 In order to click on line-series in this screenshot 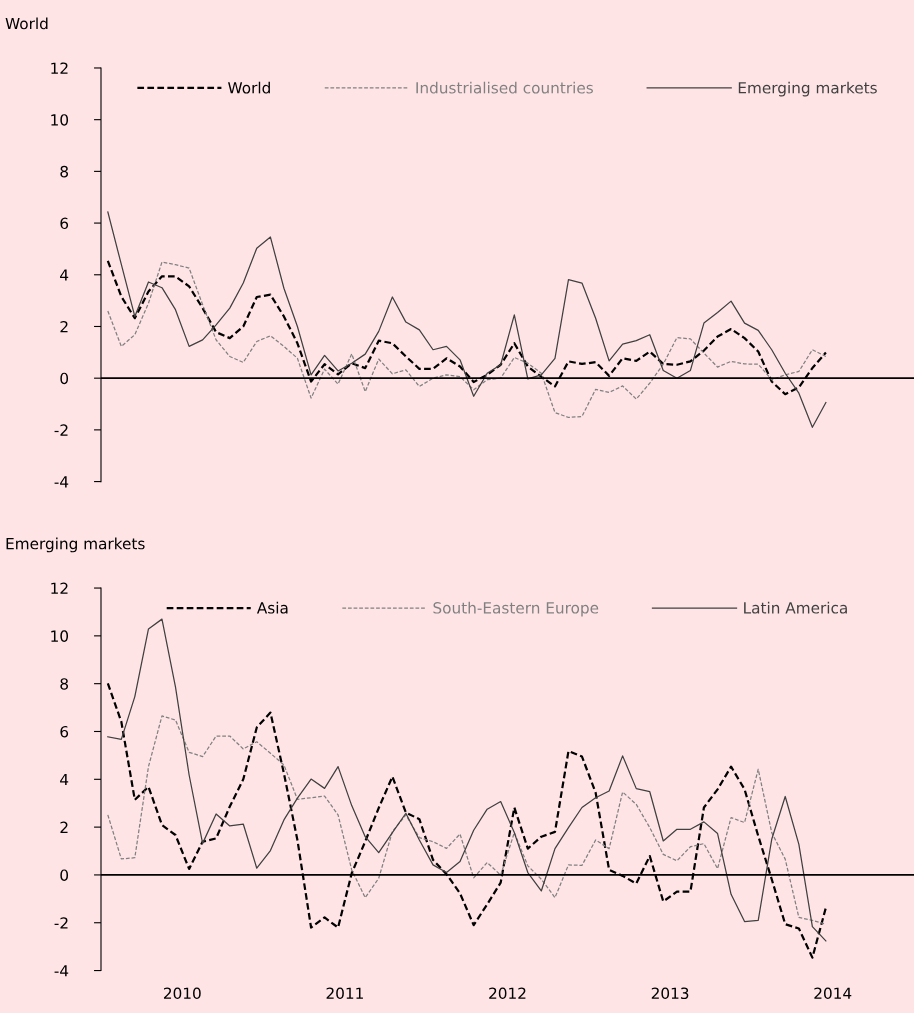, I will do `click(467, 340)`.